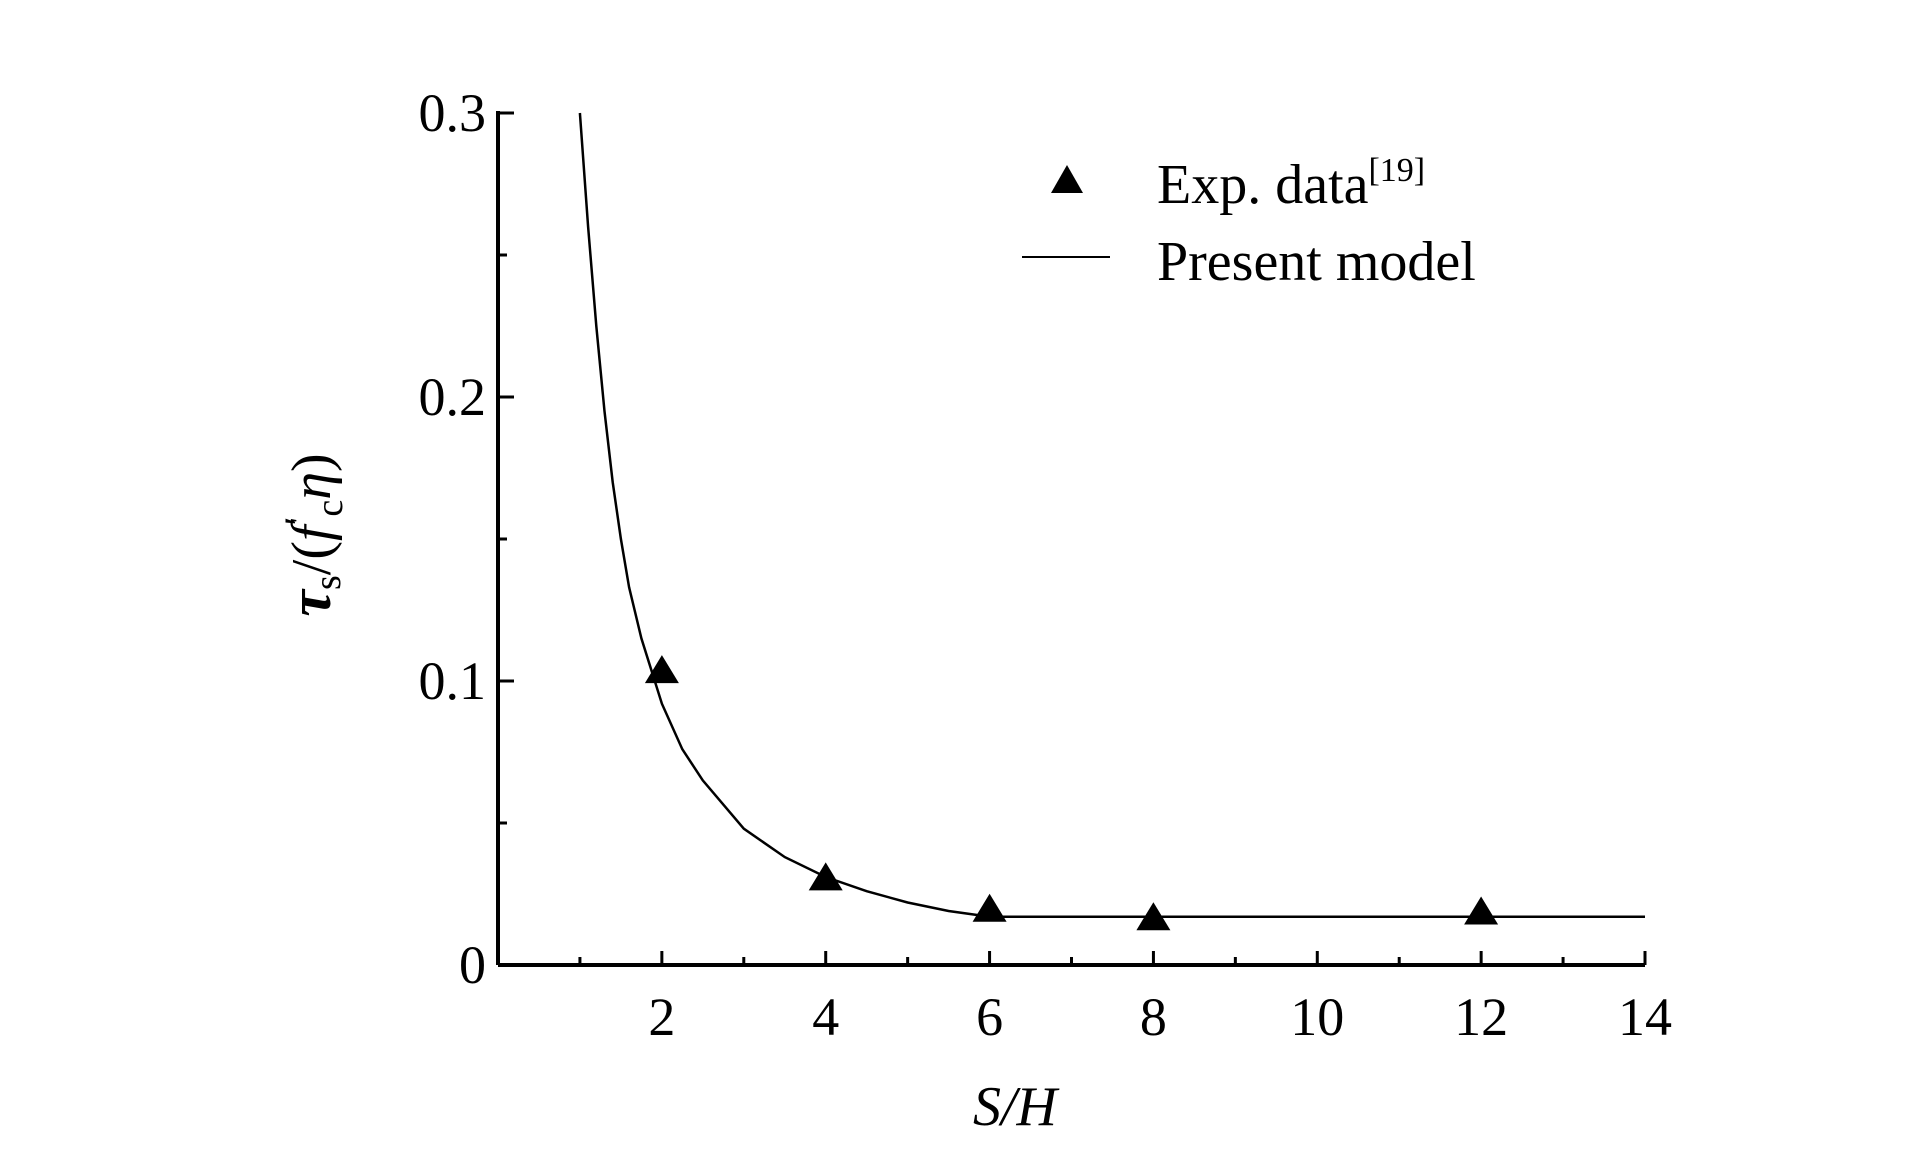 The image size is (1923, 1169). Describe the element at coordinates (661, 1017) in the screenshot. I see `x-tick-label: 2` at that location.